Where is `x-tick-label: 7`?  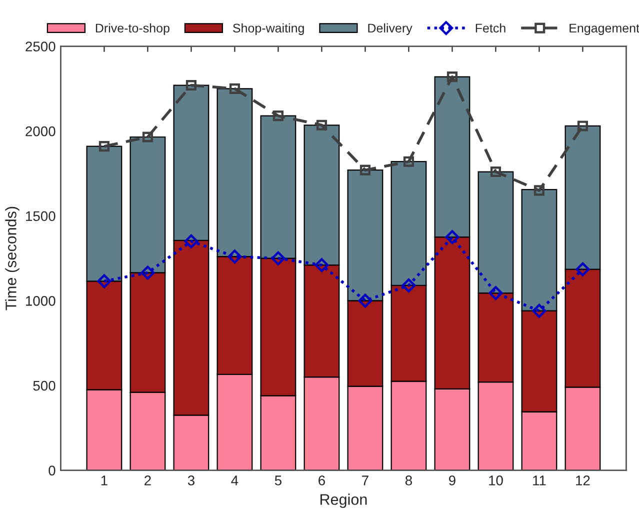
x-tick-label: 7 is located at coordinates (365, 481).